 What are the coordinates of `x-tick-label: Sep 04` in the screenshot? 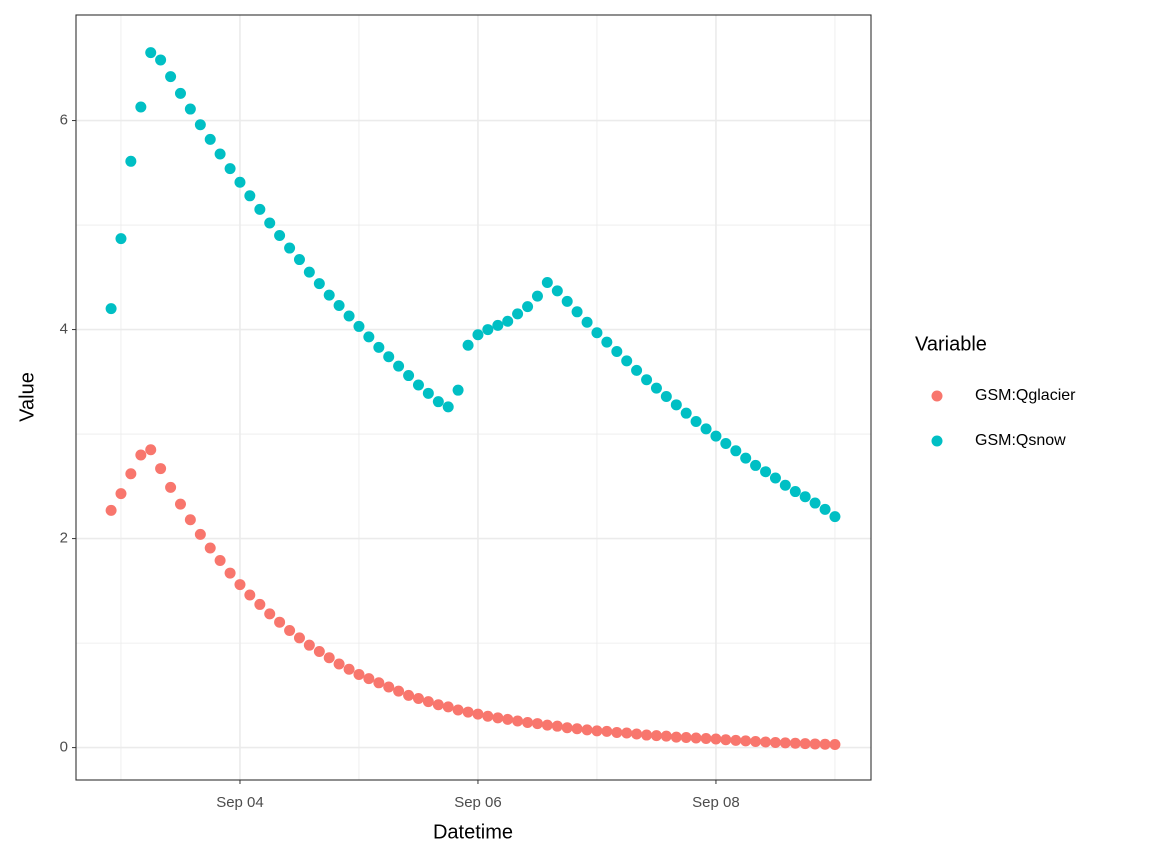 It's located at (240, 802).